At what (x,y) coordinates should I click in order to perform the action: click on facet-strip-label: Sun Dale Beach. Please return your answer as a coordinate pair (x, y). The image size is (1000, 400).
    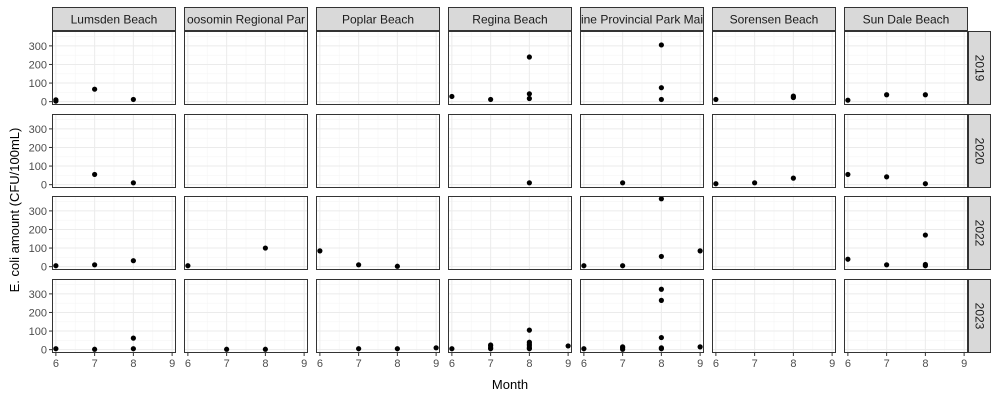
    Looking at the image, I should click on (906, 20).